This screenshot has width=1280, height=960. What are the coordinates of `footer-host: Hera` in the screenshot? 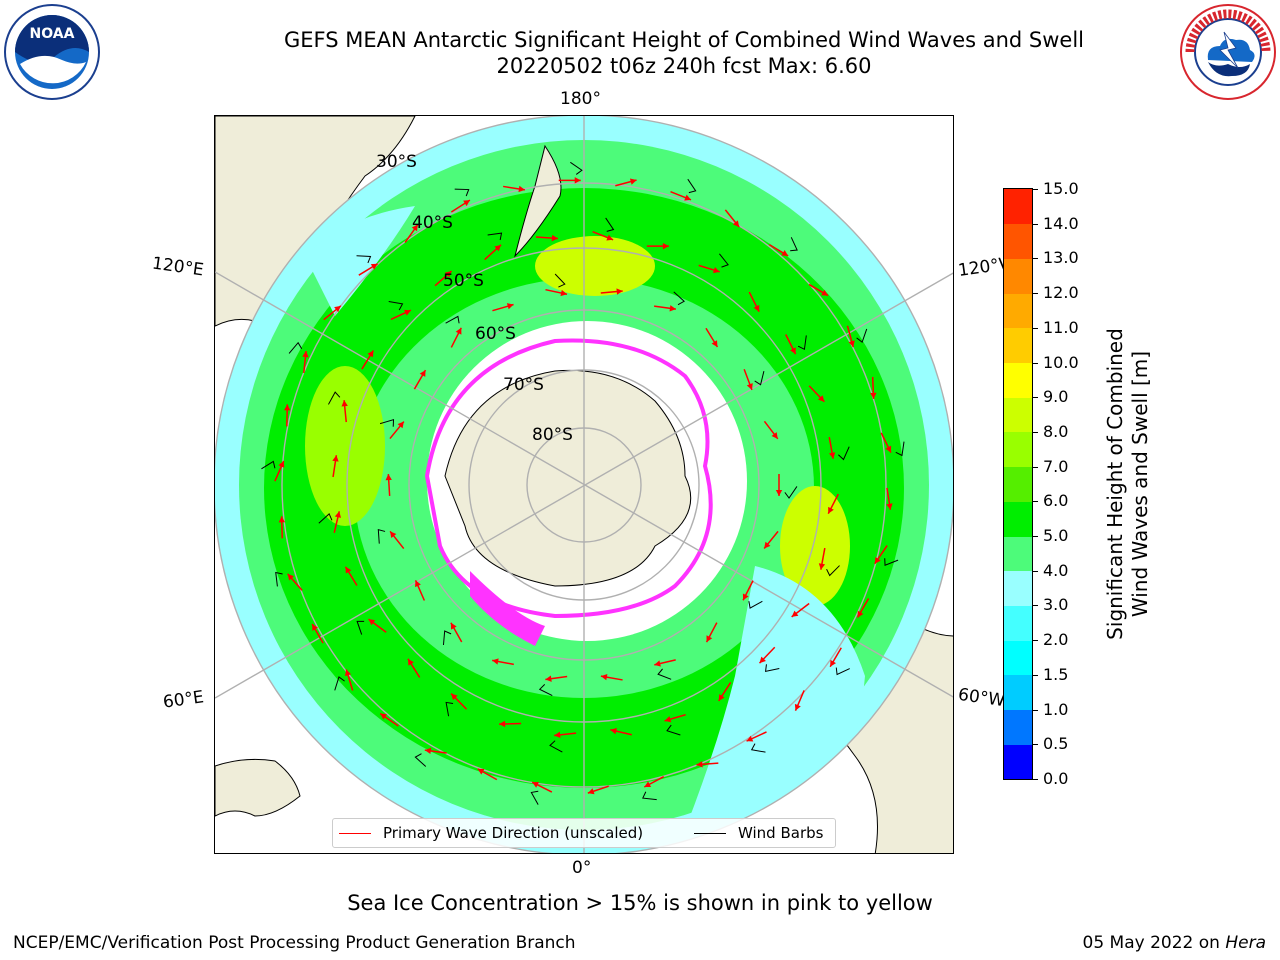 It's located at (1245, 943).